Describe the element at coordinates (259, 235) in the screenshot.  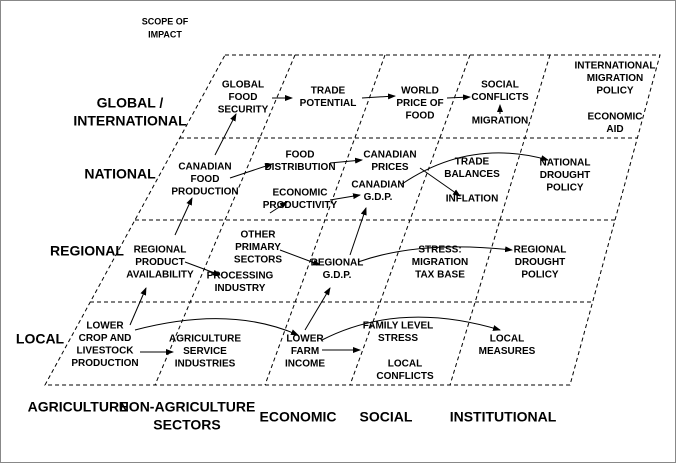
I see `node-line: OTHER` at that location.